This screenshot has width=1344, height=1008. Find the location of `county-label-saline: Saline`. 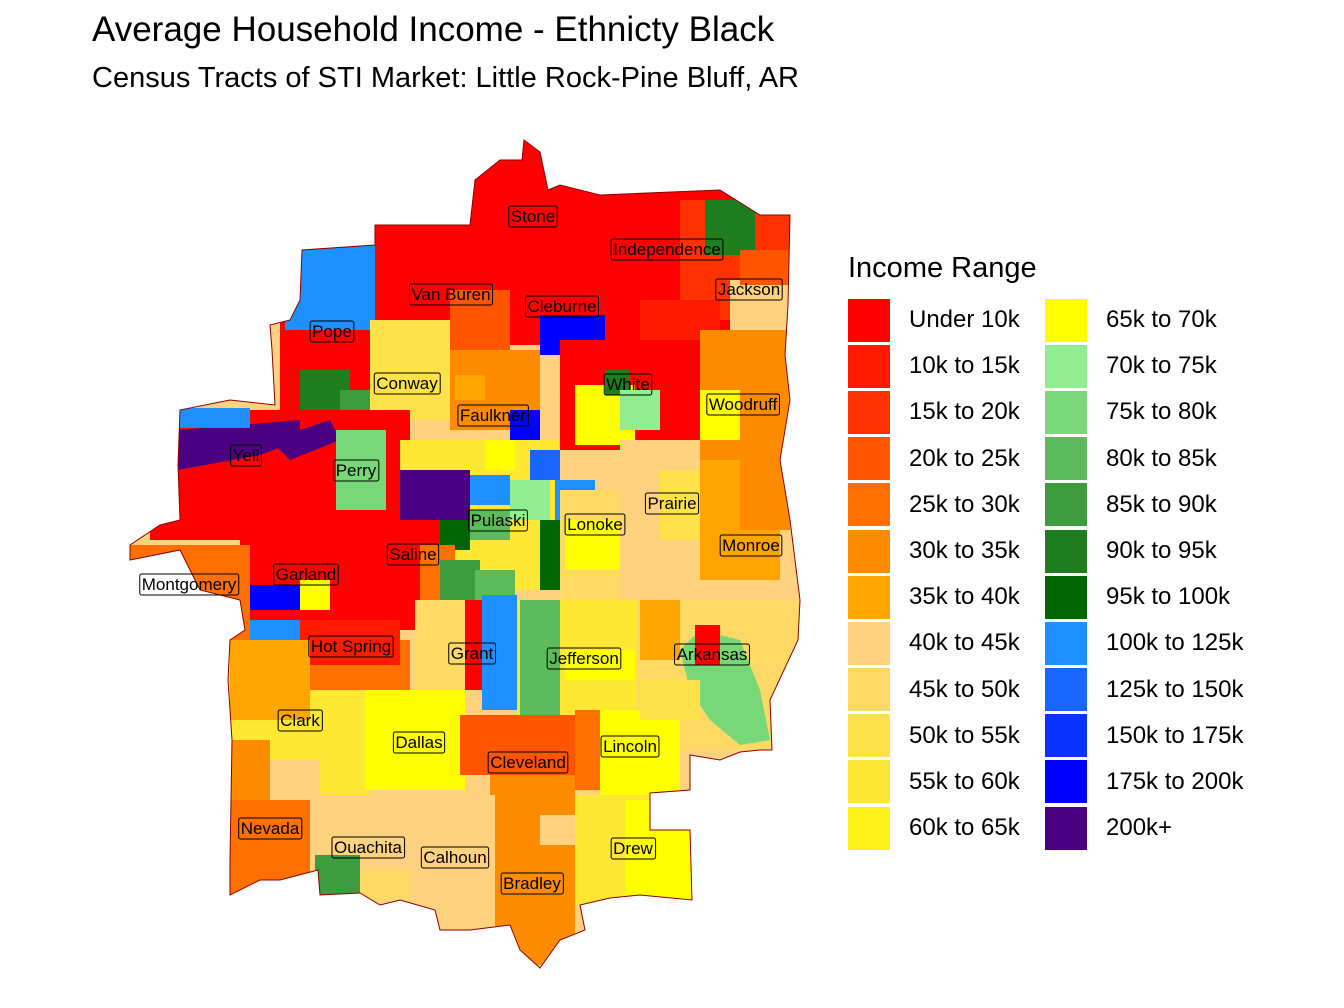

county-label-saline: Saline is located at coordinates (413, 554).